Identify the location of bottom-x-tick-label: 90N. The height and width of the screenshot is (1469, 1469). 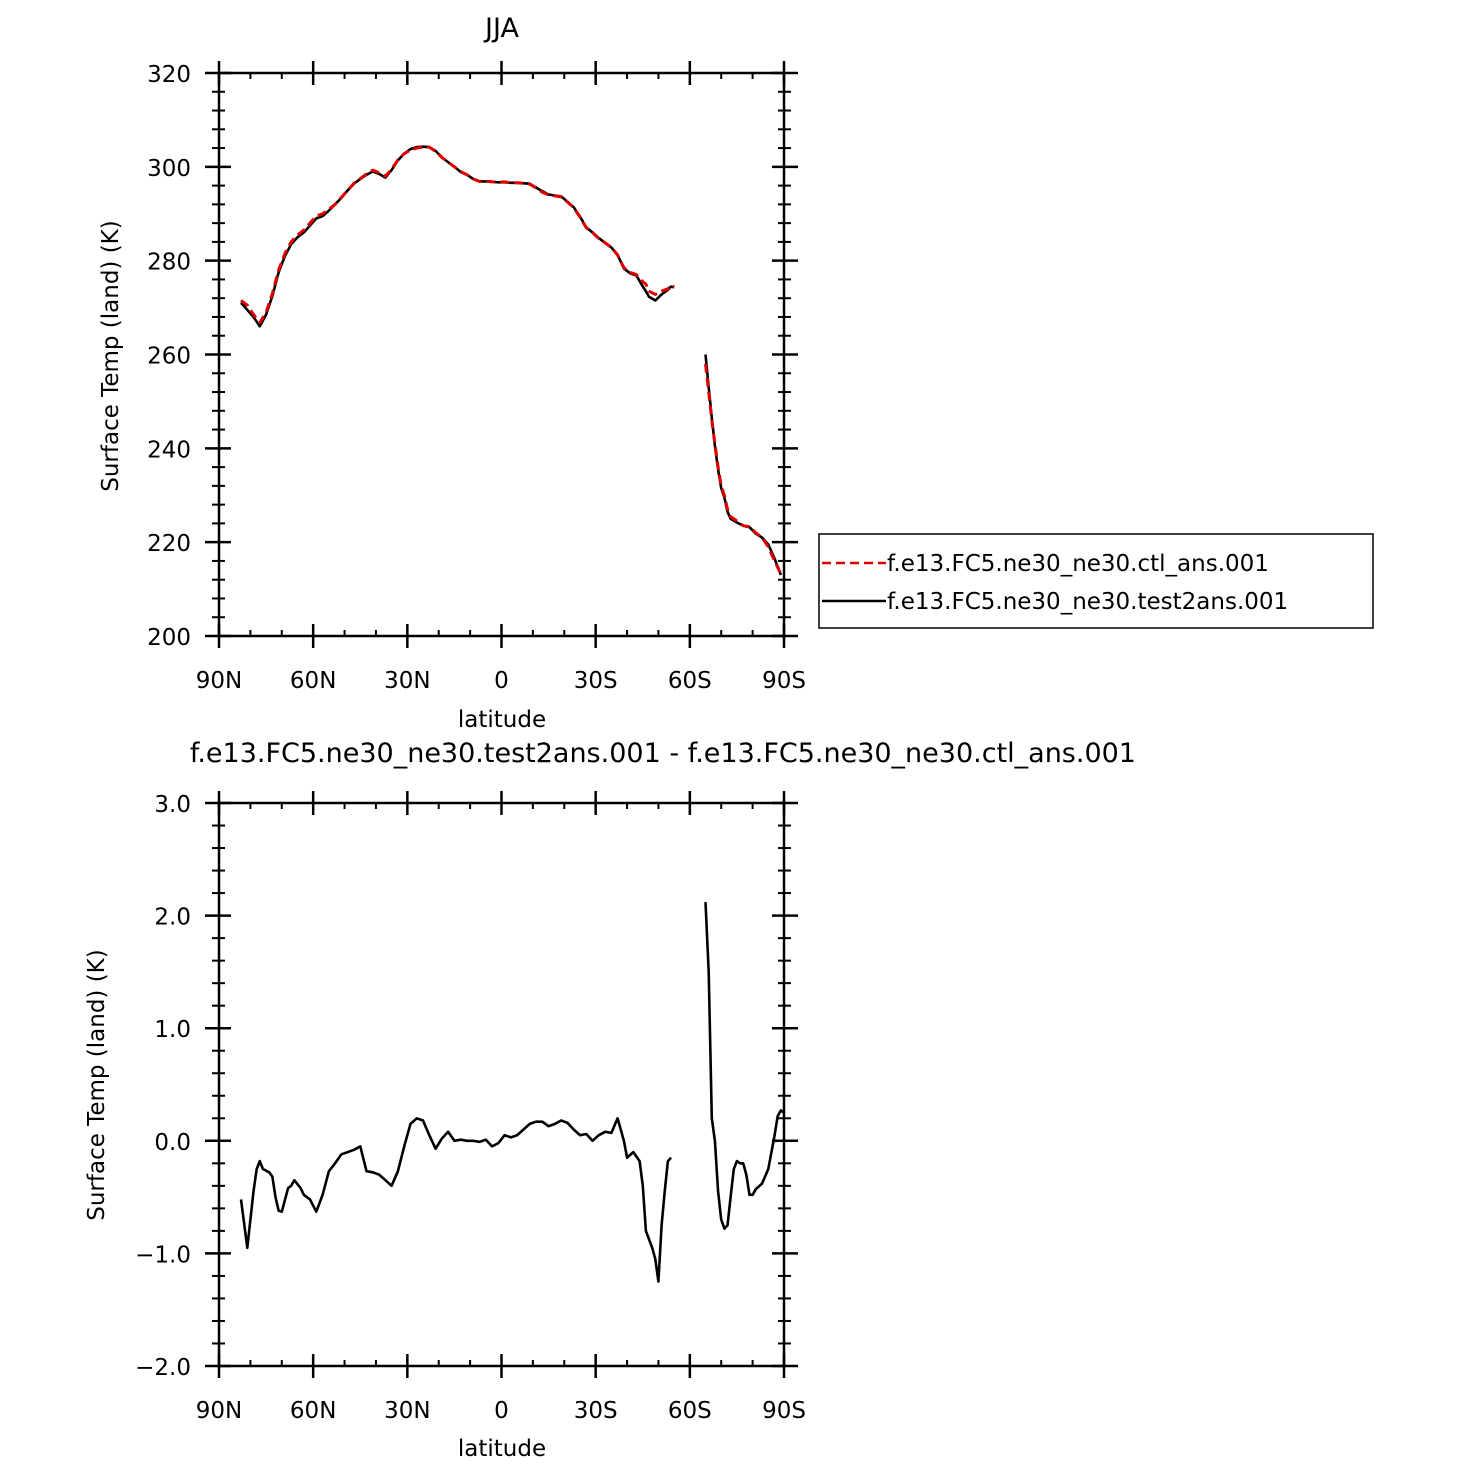
(219, 1411).